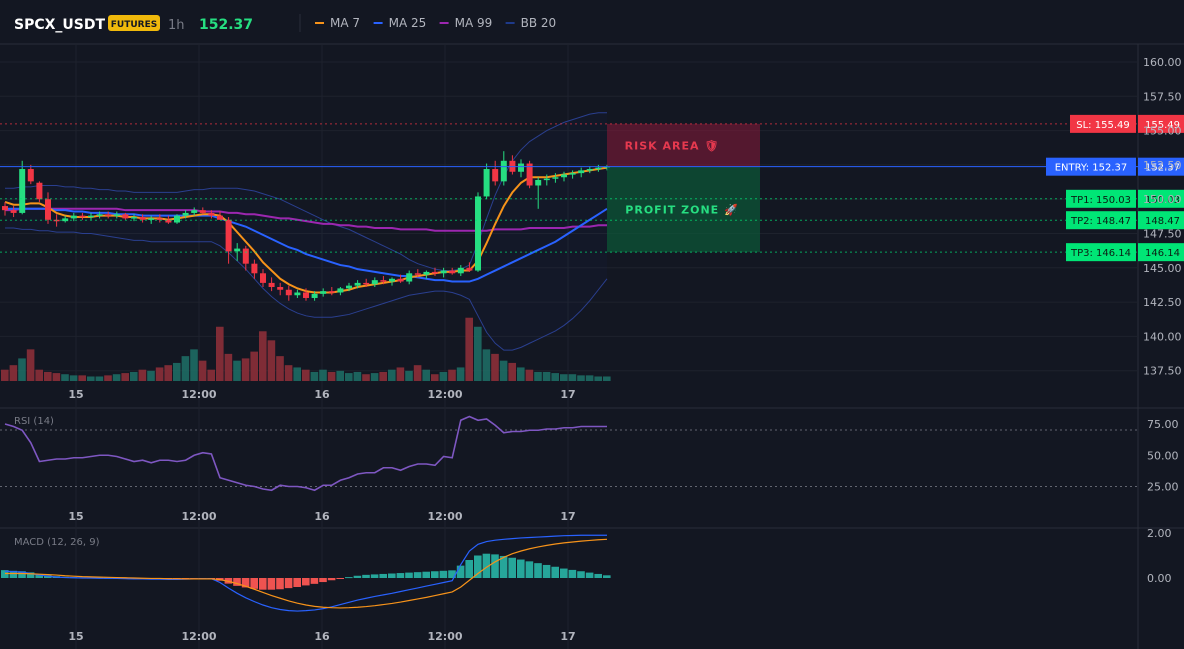 Image resolution: width=1184 pixels, height=649 pixels. Describe the element at coordinates (306, 226) in the screenshot. I see `candles` at that location.